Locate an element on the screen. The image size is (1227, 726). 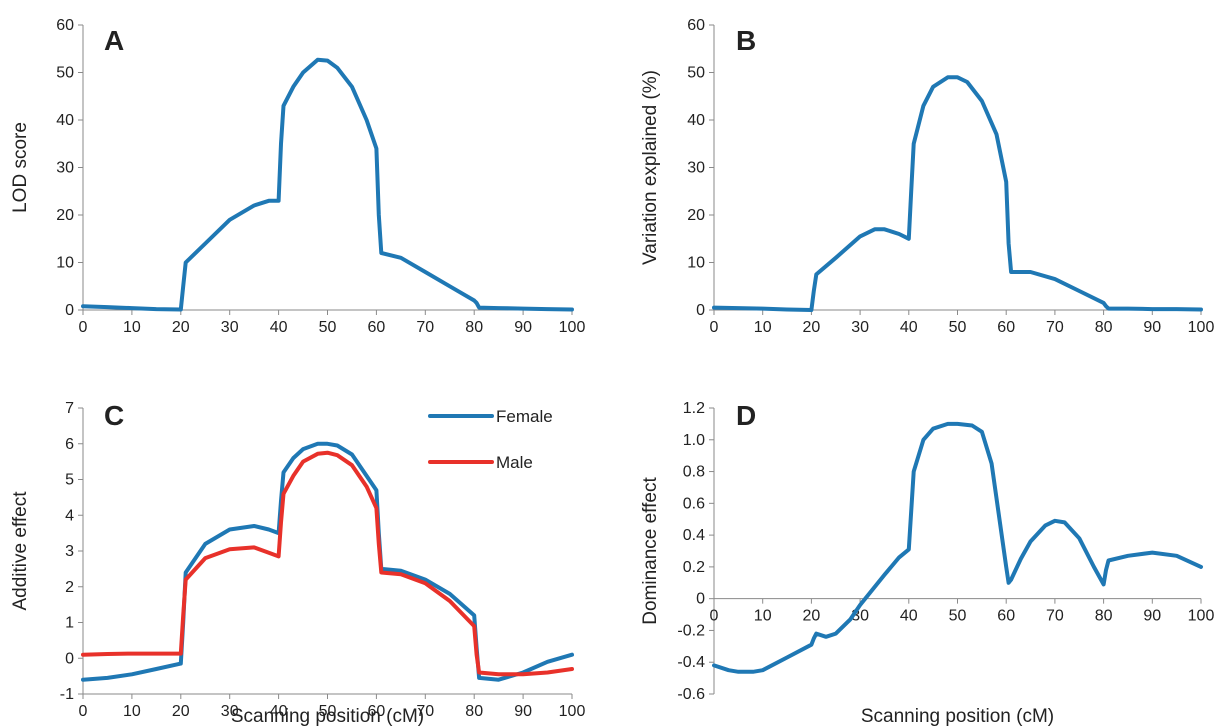
panel-a-x-tick-label: 30 is located at coordinates (230, 327).